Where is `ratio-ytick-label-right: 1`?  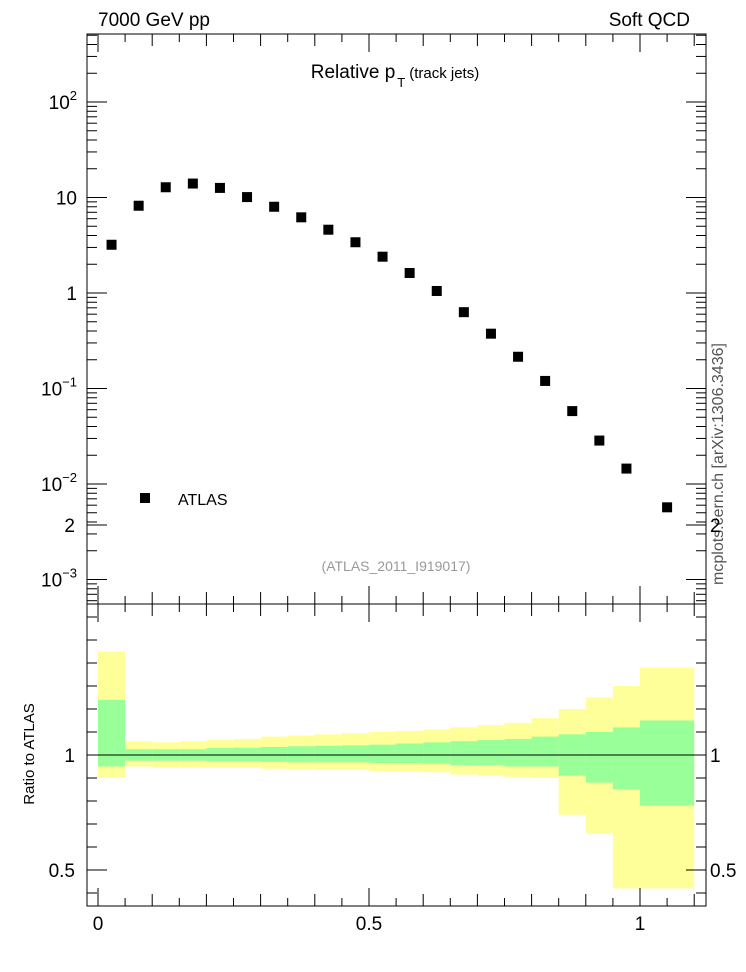
ratio-ytick-label-right: 1 is located at coordinates (715, 756).